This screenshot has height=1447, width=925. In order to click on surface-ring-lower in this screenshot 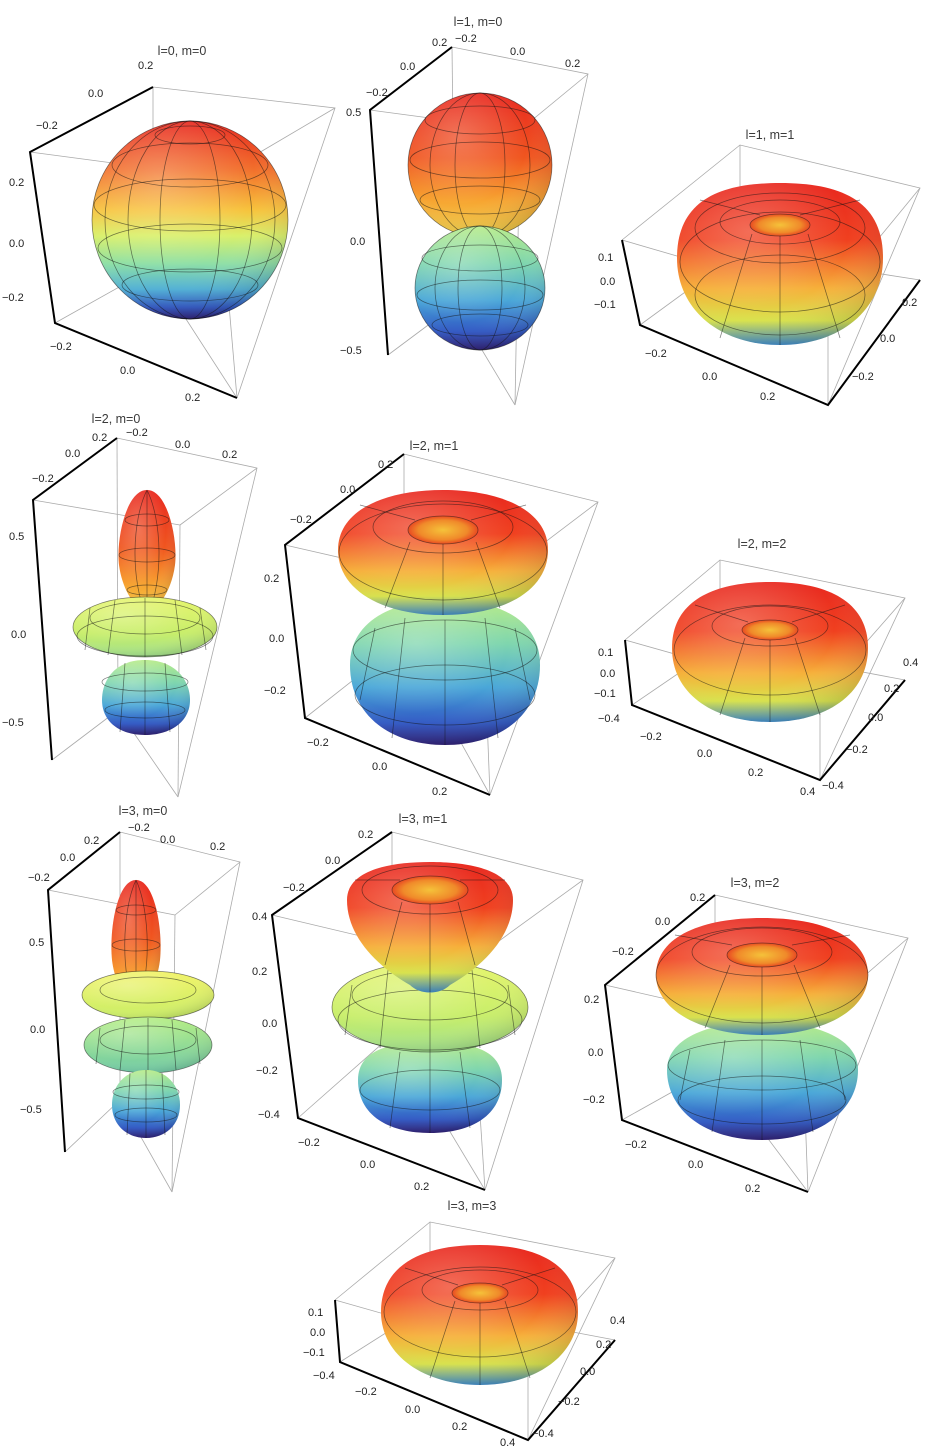, I will do `click(148, 1045)`.